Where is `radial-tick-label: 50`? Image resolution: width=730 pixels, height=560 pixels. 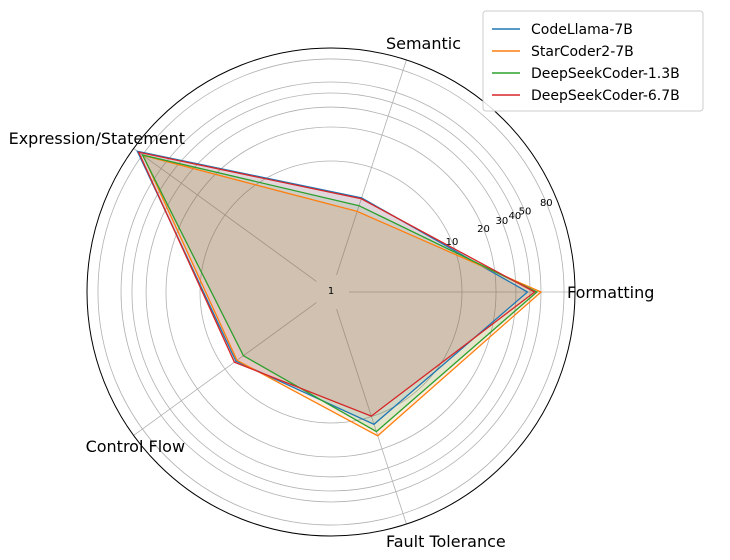
radial-tick-label: 50 is located at coordinates (525, 212).